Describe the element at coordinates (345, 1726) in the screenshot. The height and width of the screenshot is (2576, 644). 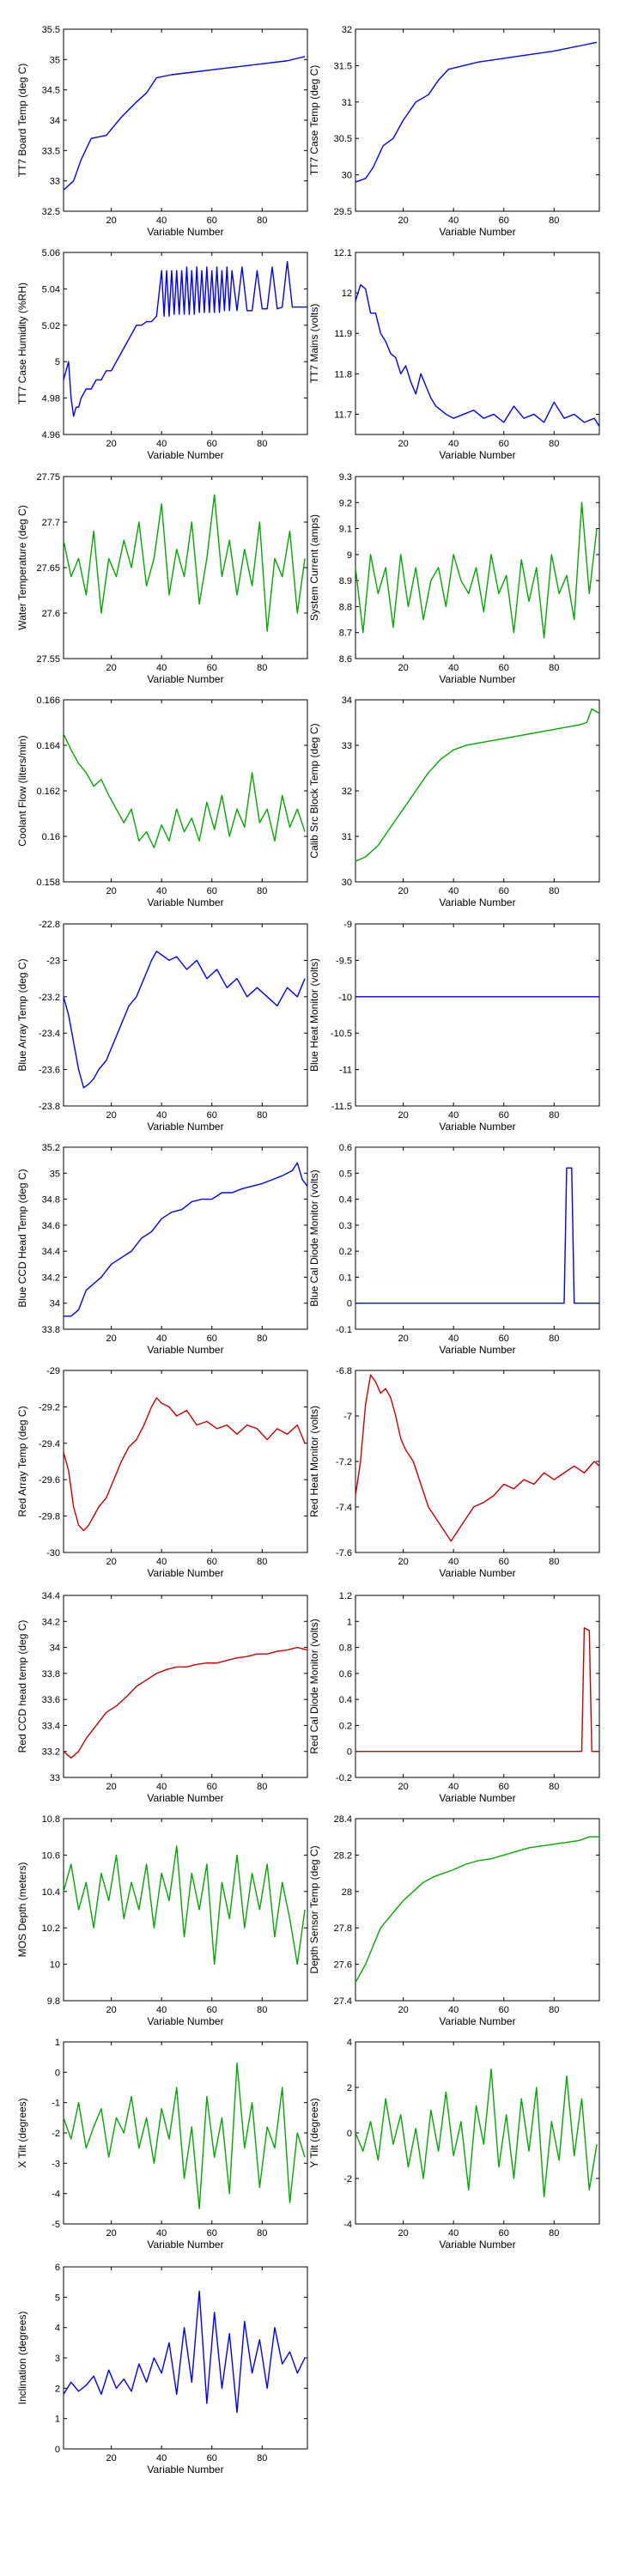
I see `y-tick-label: 0.2` at that location.